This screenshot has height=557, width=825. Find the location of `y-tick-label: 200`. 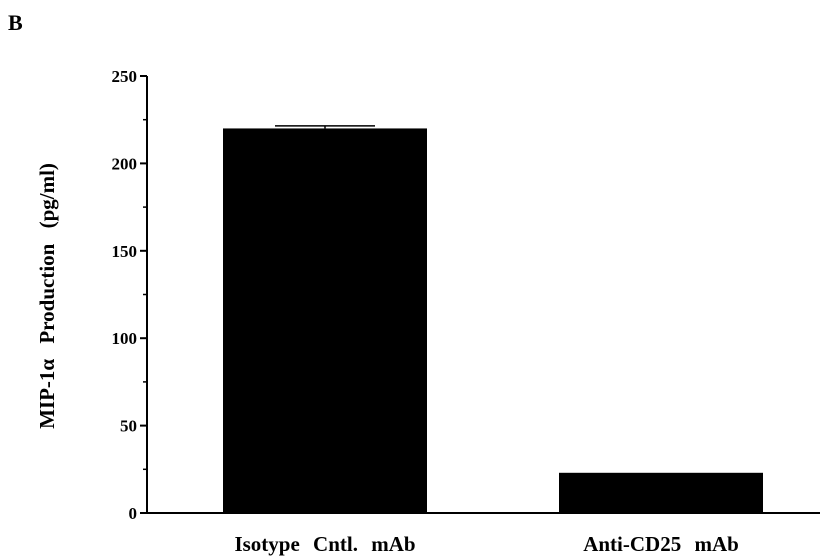

y-tick-label: 200 is located at coordinates (125, 163).